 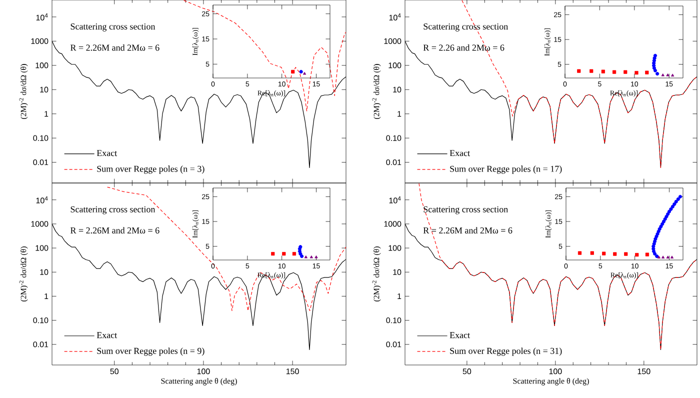 I want to click on line-series, so click(x=265, y=56).